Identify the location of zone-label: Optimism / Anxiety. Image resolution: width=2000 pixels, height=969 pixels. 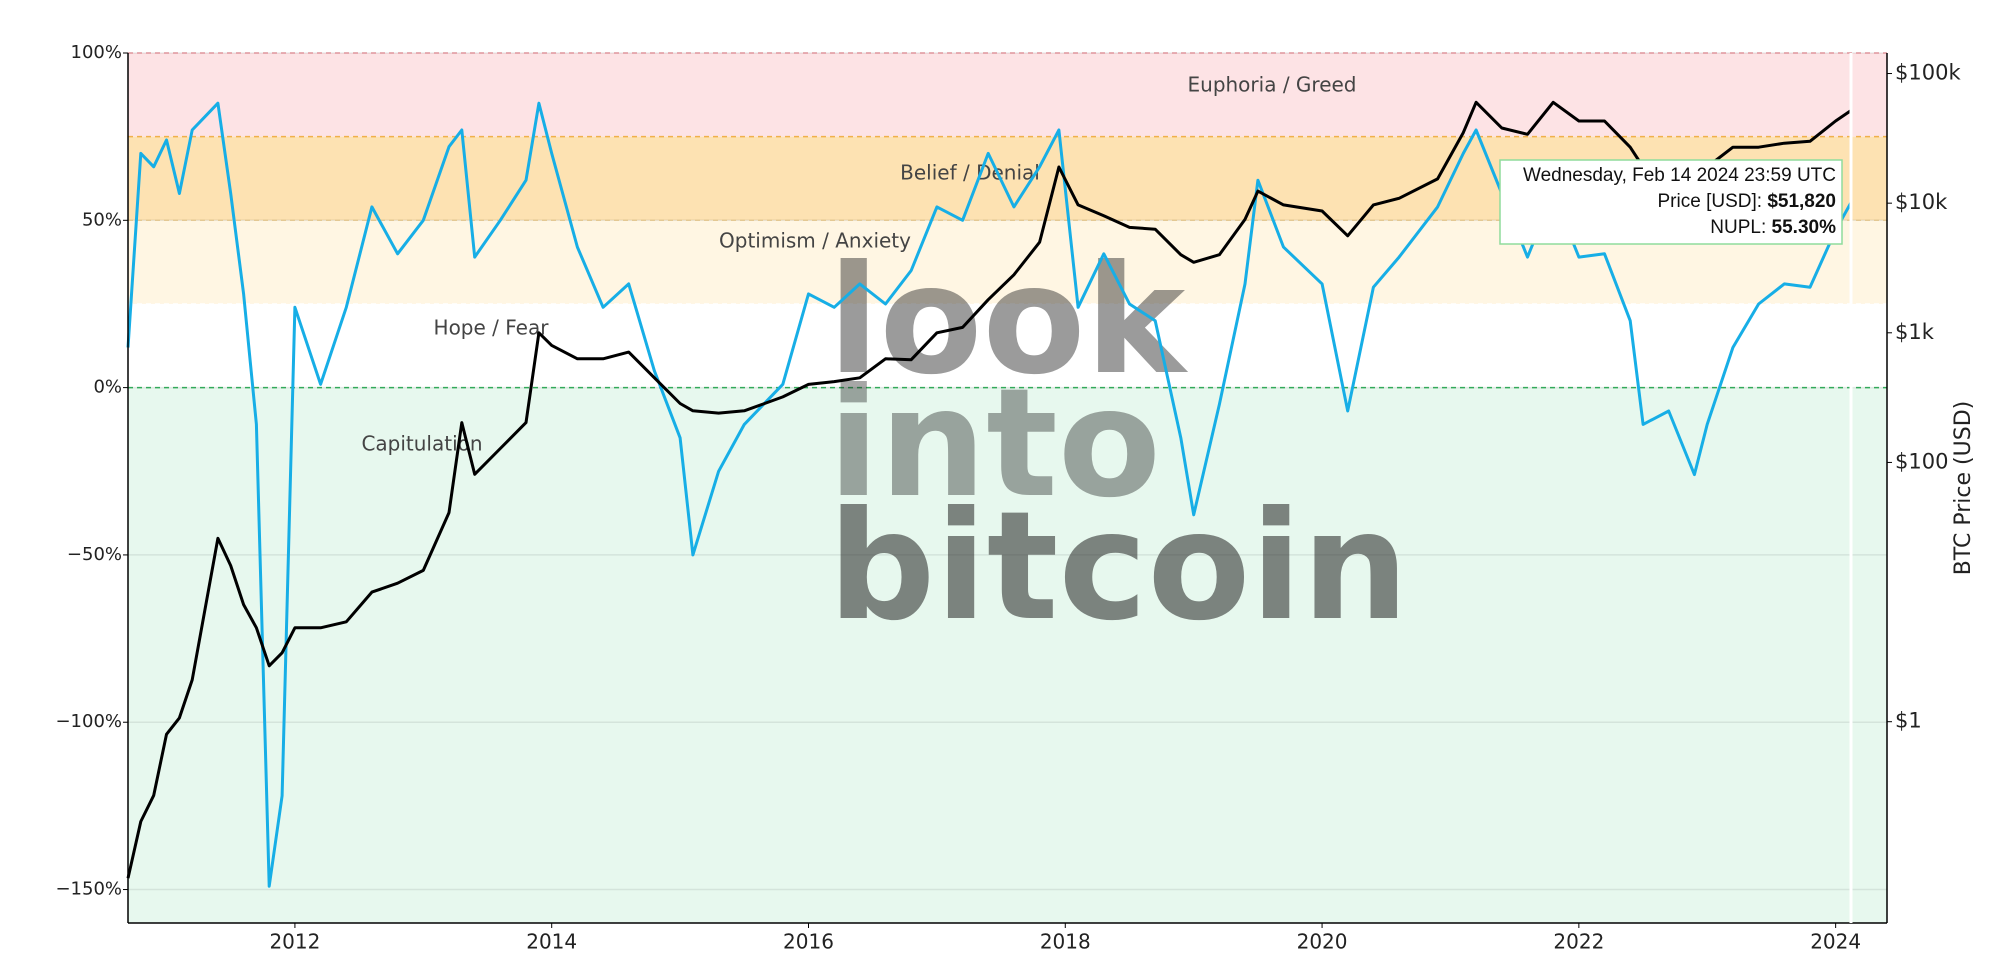
(815, 241).